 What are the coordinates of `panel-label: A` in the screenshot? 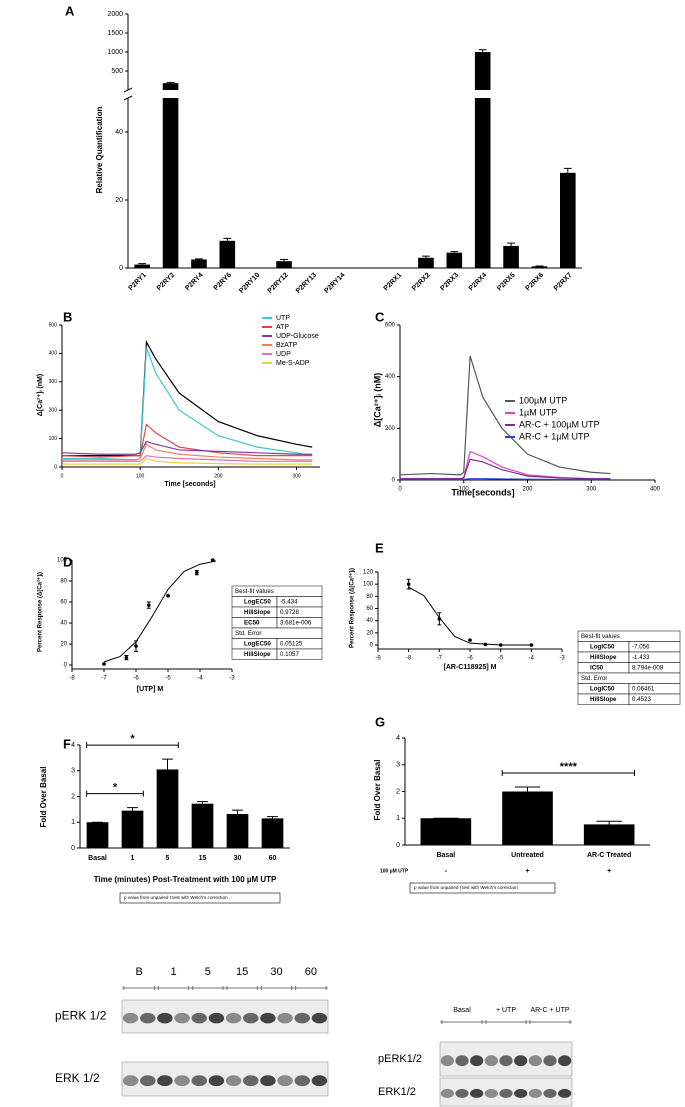 It's located at (70, 10).